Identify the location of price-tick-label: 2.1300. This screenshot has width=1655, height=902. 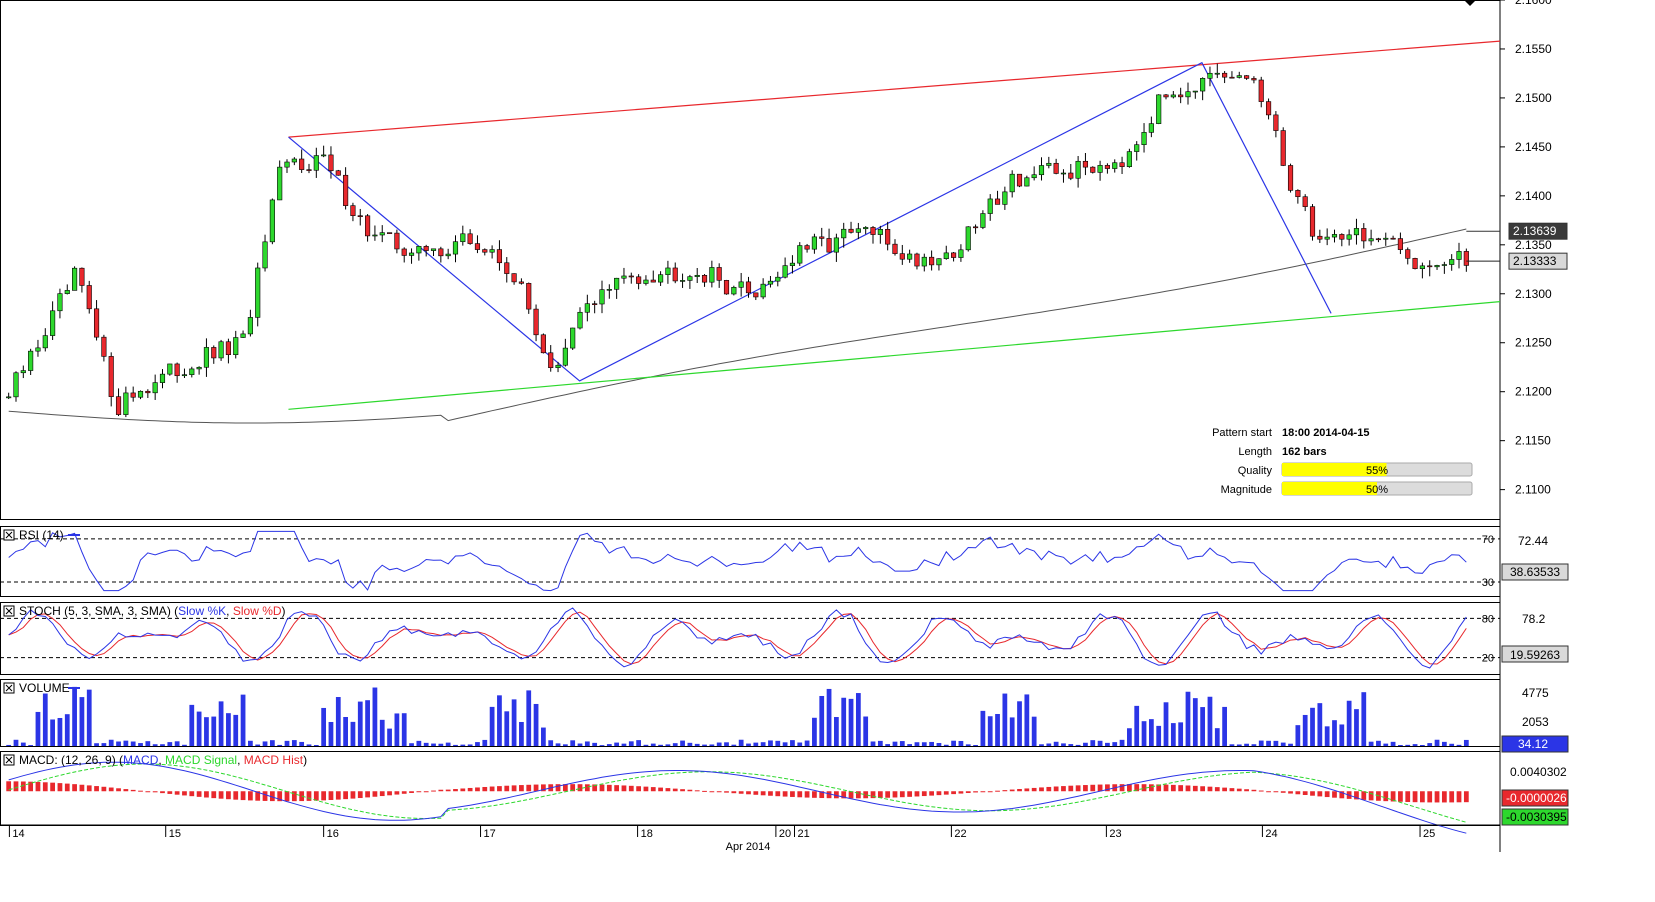
(1533, 294).